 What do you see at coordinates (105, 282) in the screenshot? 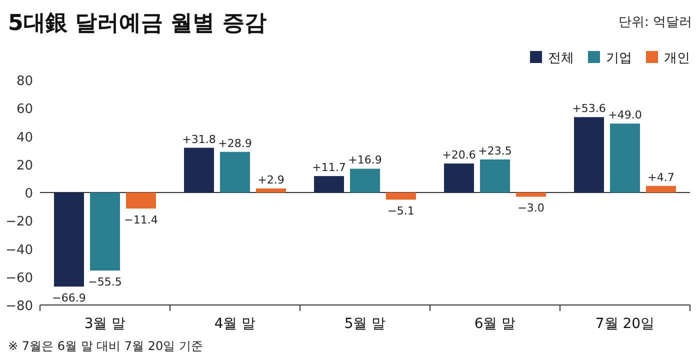
I see `data-label: −55.5` at bounding box center [105, 282].